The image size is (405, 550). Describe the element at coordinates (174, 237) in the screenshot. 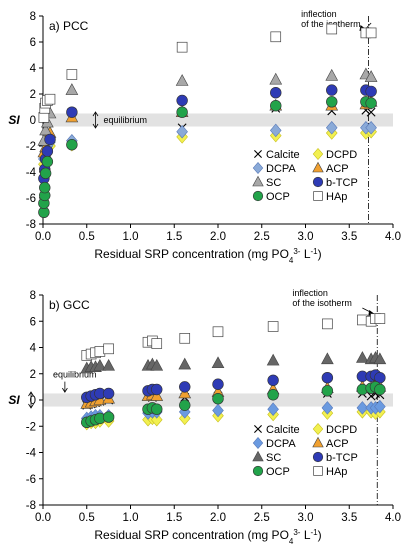

I see `x-tick-label: 1.5` at that location.